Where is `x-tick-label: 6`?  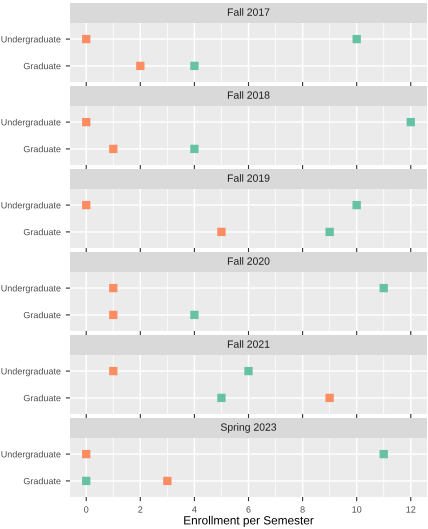
x-tick-label: 6 is located at coordinates (248, 509).